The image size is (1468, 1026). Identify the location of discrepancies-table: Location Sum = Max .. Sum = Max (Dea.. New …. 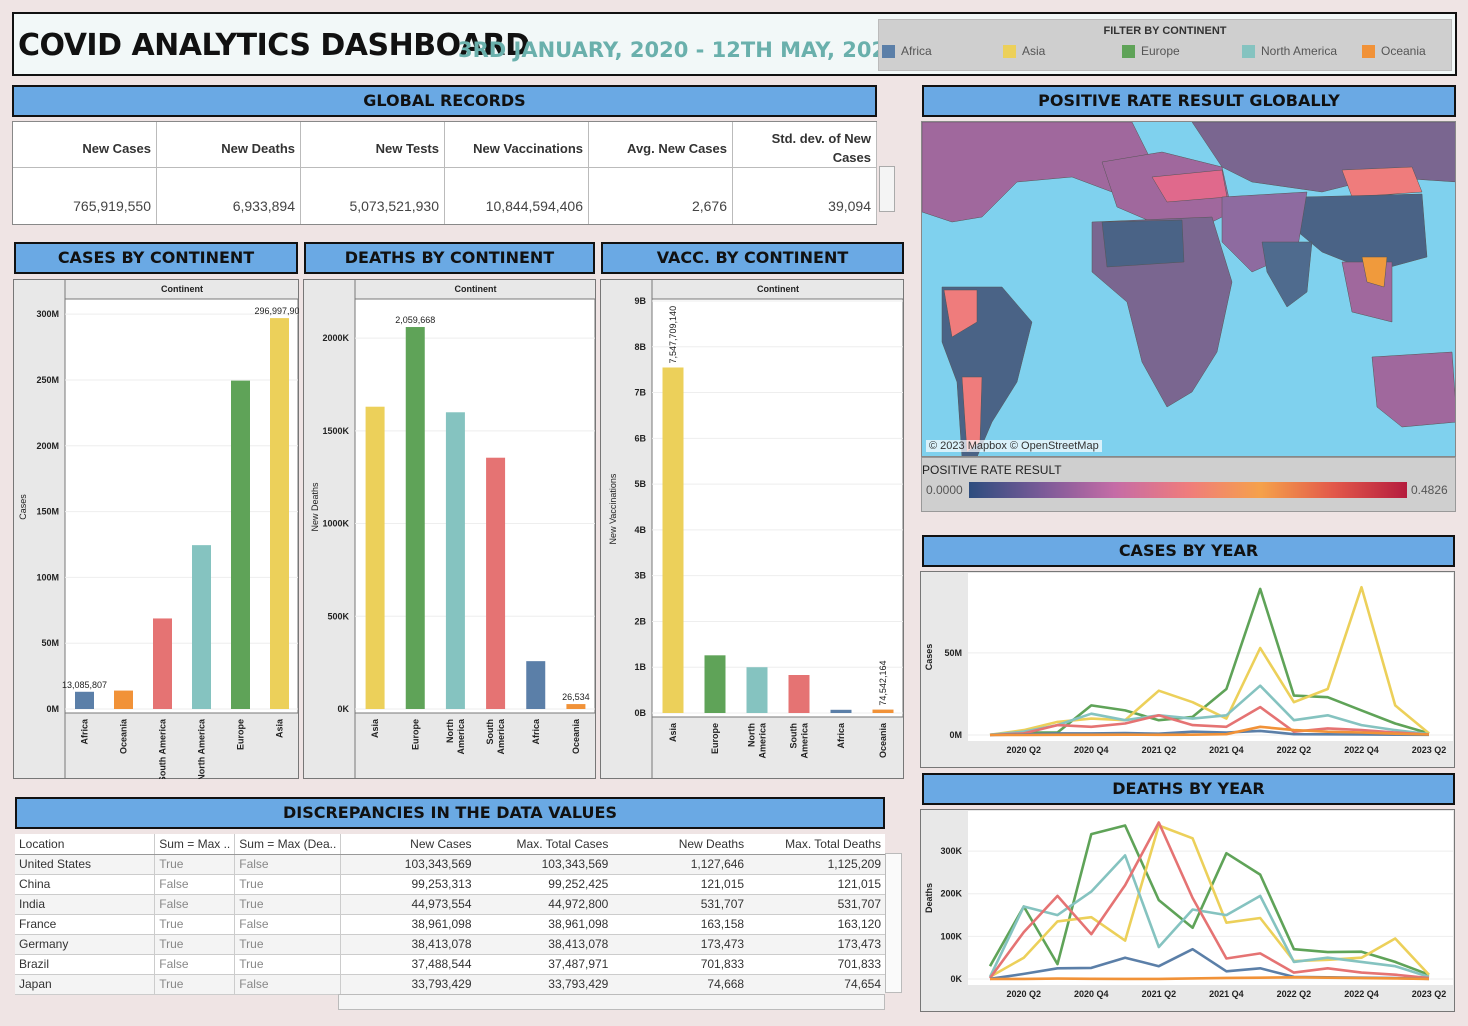
(450, 914).